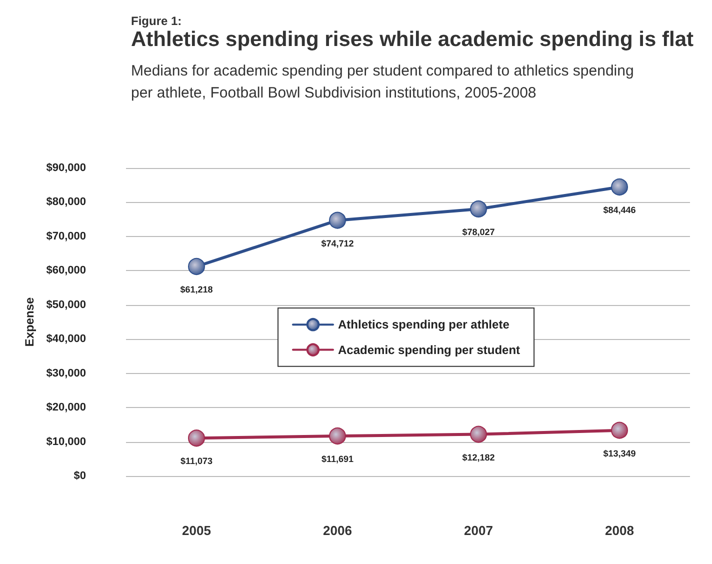 The height and width of the screenshot is (564, 712). Describe the element at coordinates (337, 243) in the screenshot. I see `data-label: $74,712` at that location.